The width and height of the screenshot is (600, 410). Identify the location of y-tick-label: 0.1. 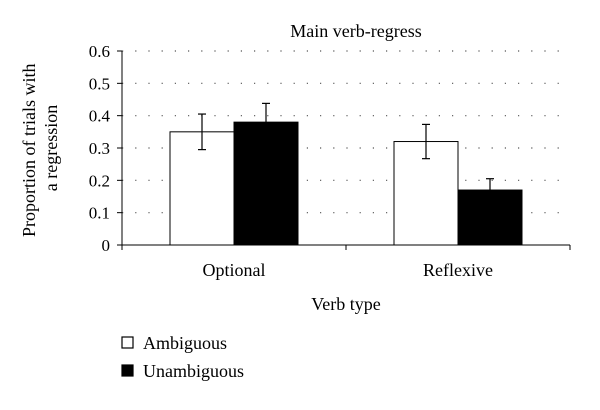
(99, 213).